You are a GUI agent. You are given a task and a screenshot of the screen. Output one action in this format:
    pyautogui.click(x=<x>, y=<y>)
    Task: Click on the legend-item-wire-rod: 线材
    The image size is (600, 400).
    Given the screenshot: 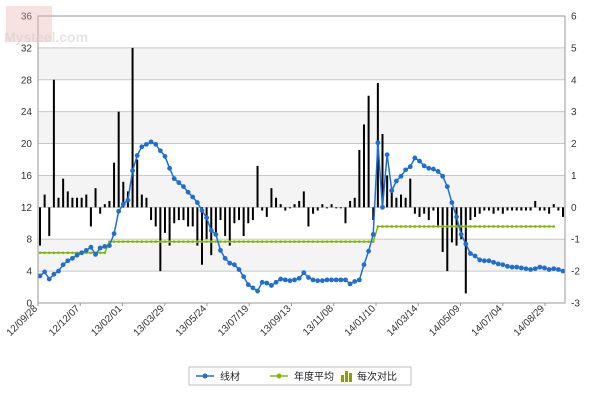 What is the action you would take?
    pyautogui.click(x=218, y=376)
    